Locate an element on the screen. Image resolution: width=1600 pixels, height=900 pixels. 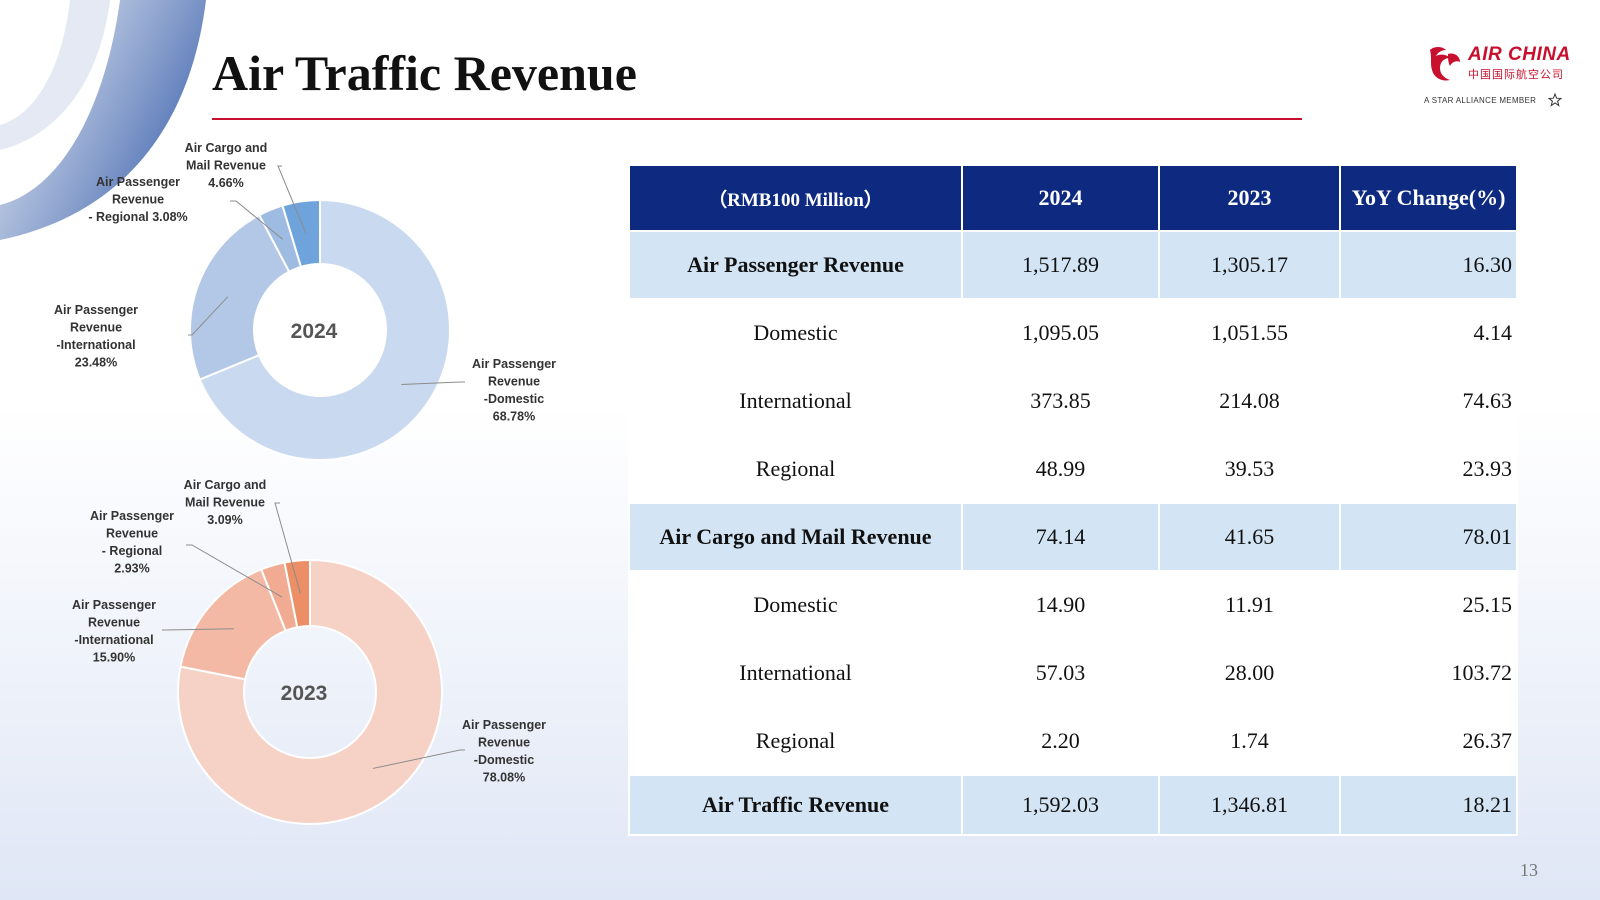
cell-yoy: 103.72 is located at coordinates (1428, 673).